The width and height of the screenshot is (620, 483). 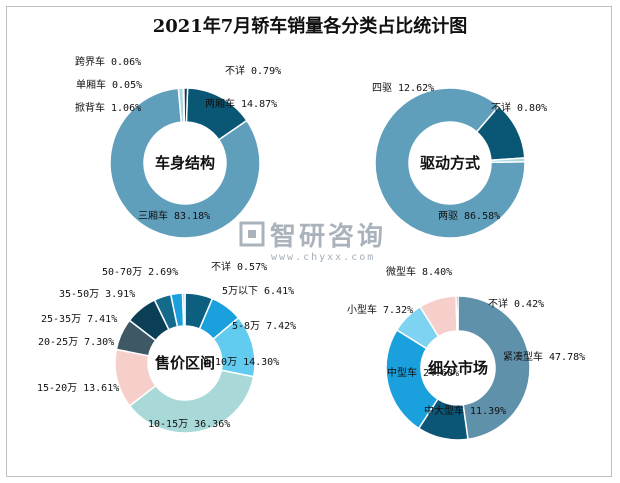 I want to click on donut-center-label: 售价区间, so click(x=185, y=363).